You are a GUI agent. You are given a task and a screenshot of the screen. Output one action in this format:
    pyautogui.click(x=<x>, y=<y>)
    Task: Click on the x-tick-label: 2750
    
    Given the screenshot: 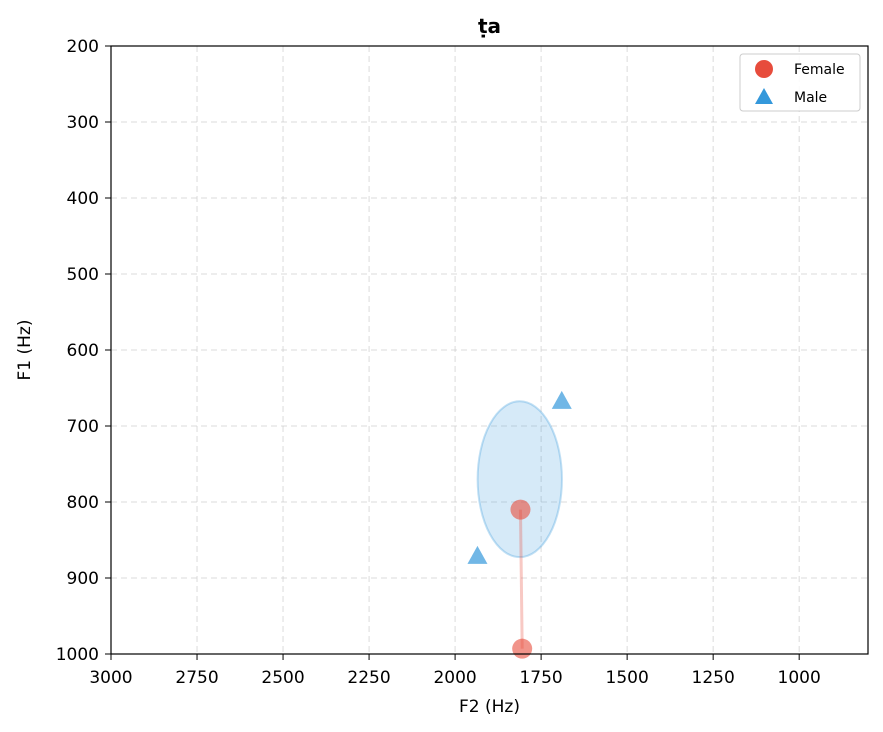 What is the action you would take?
    pyautogui.click(x=196, y=678)
    